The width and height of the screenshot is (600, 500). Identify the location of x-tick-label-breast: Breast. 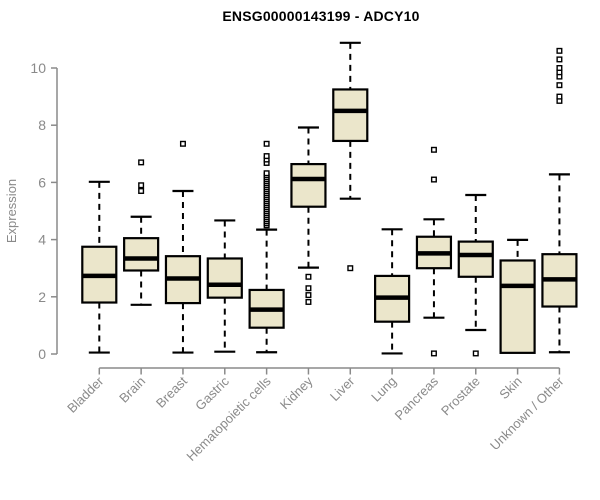
(171, 391).